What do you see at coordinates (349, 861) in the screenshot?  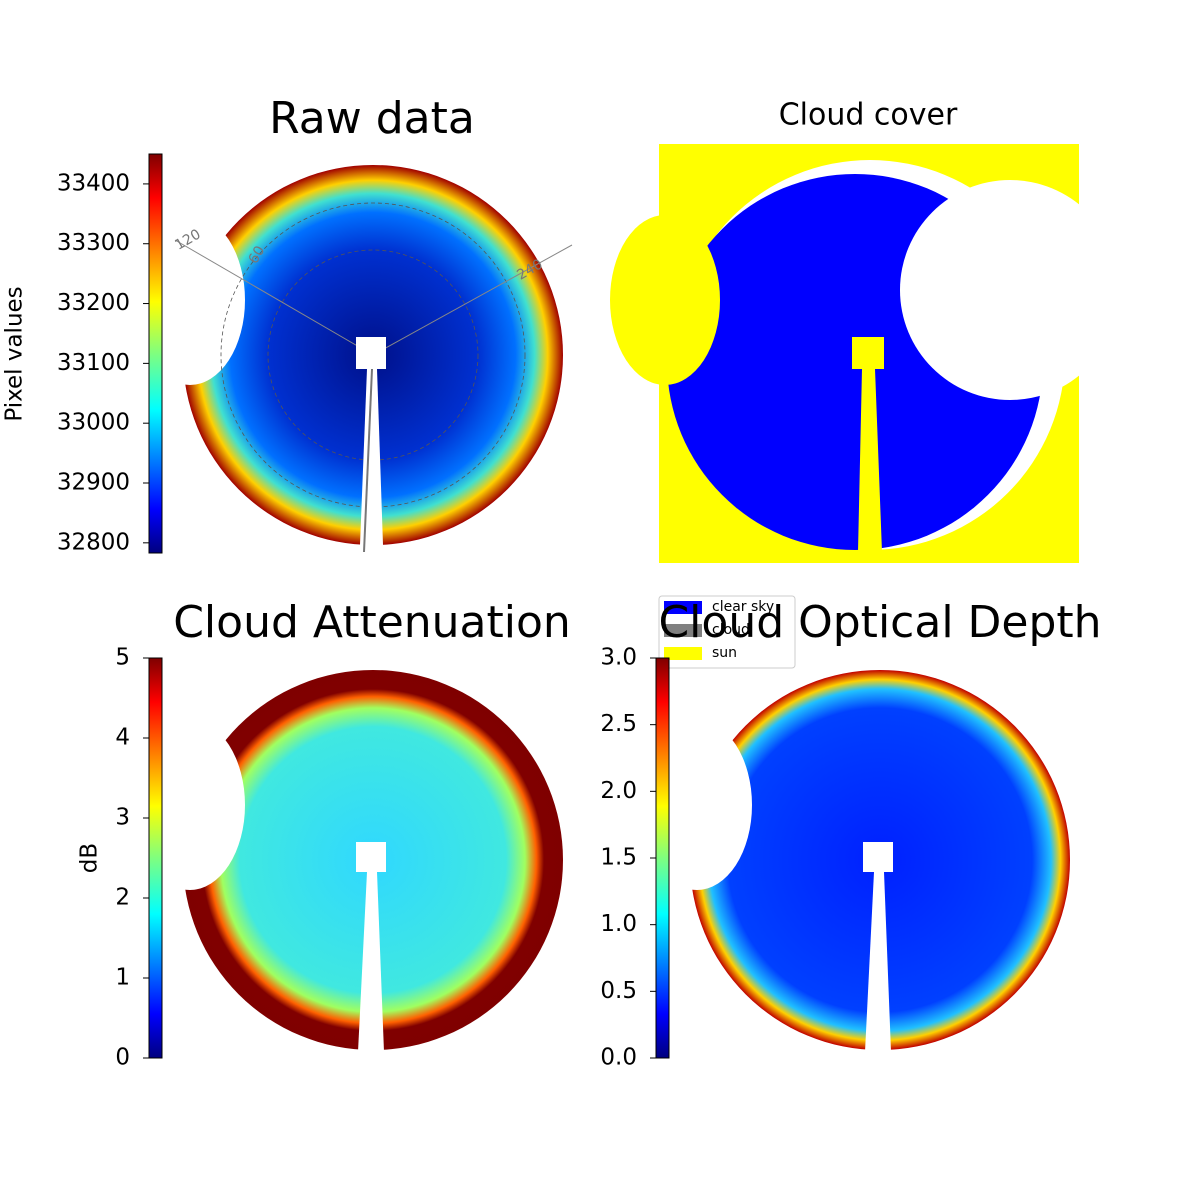 I see `attenuation-image` at bounding box center [349, 861].